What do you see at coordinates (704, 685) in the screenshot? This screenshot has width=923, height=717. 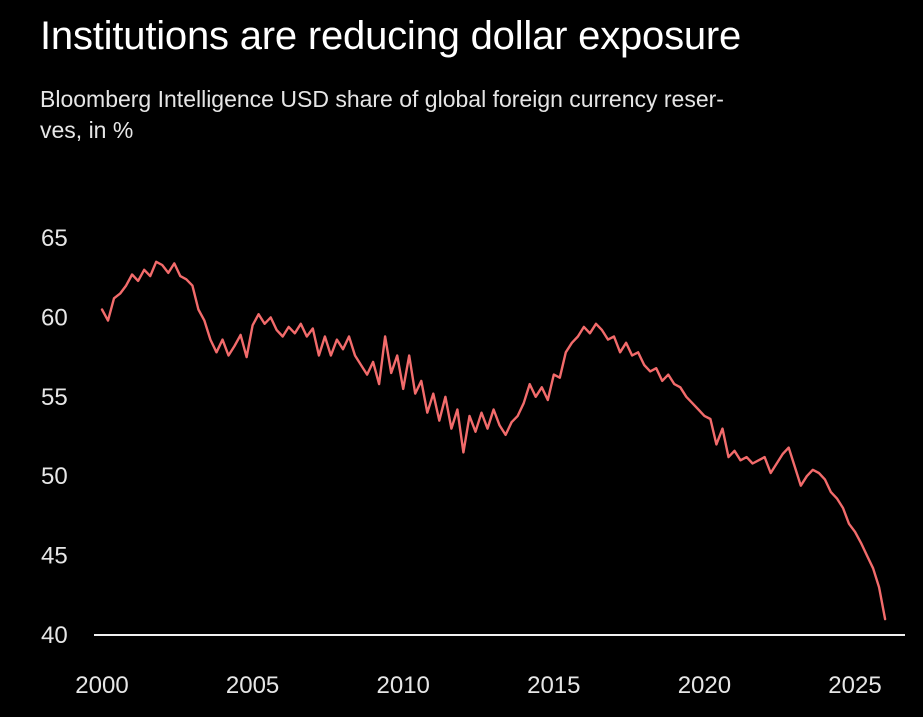 I see `x-tick-label: 2020` at bounding box center [704, 685].